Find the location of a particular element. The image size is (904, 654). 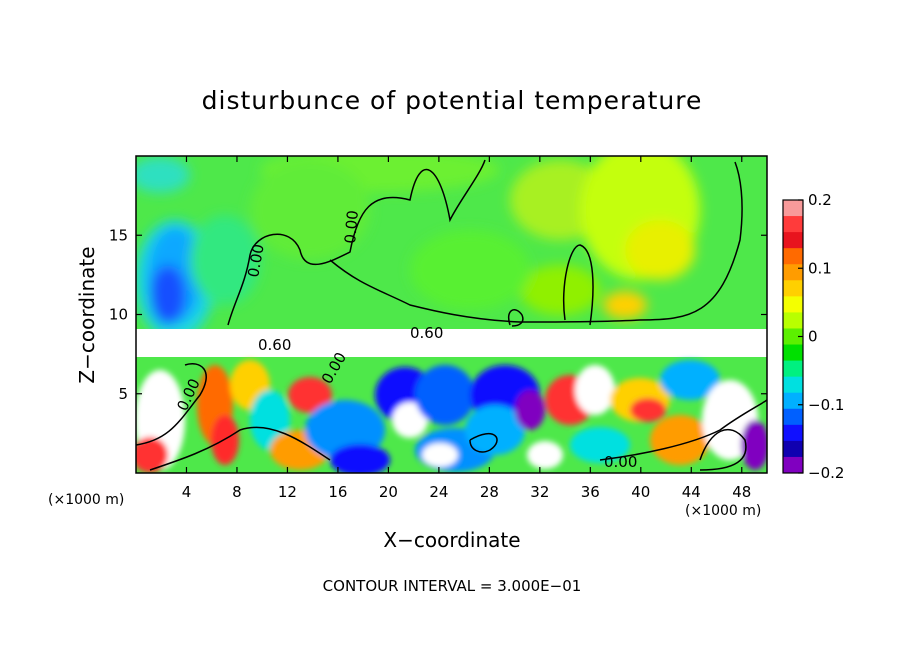

x-tick-label: 40 is located at coordinates (640, 492).